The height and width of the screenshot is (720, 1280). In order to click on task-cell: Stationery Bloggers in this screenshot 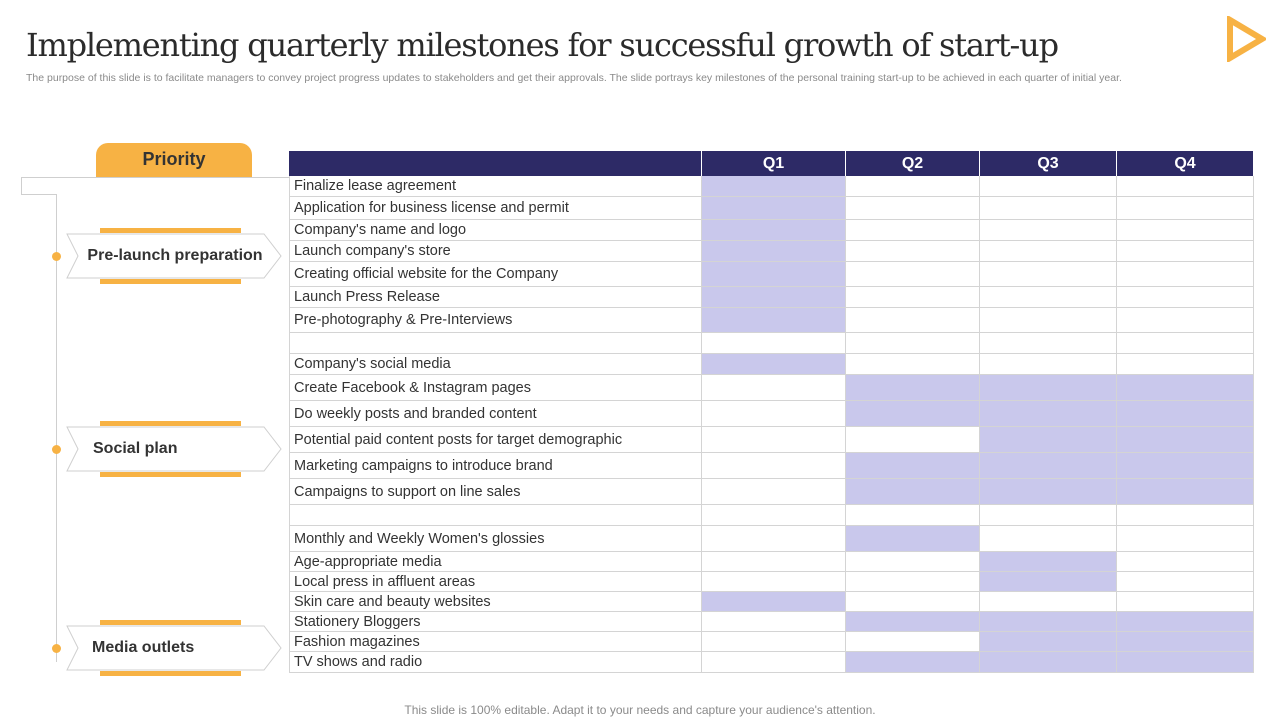, I will do `click(495, 622)`.